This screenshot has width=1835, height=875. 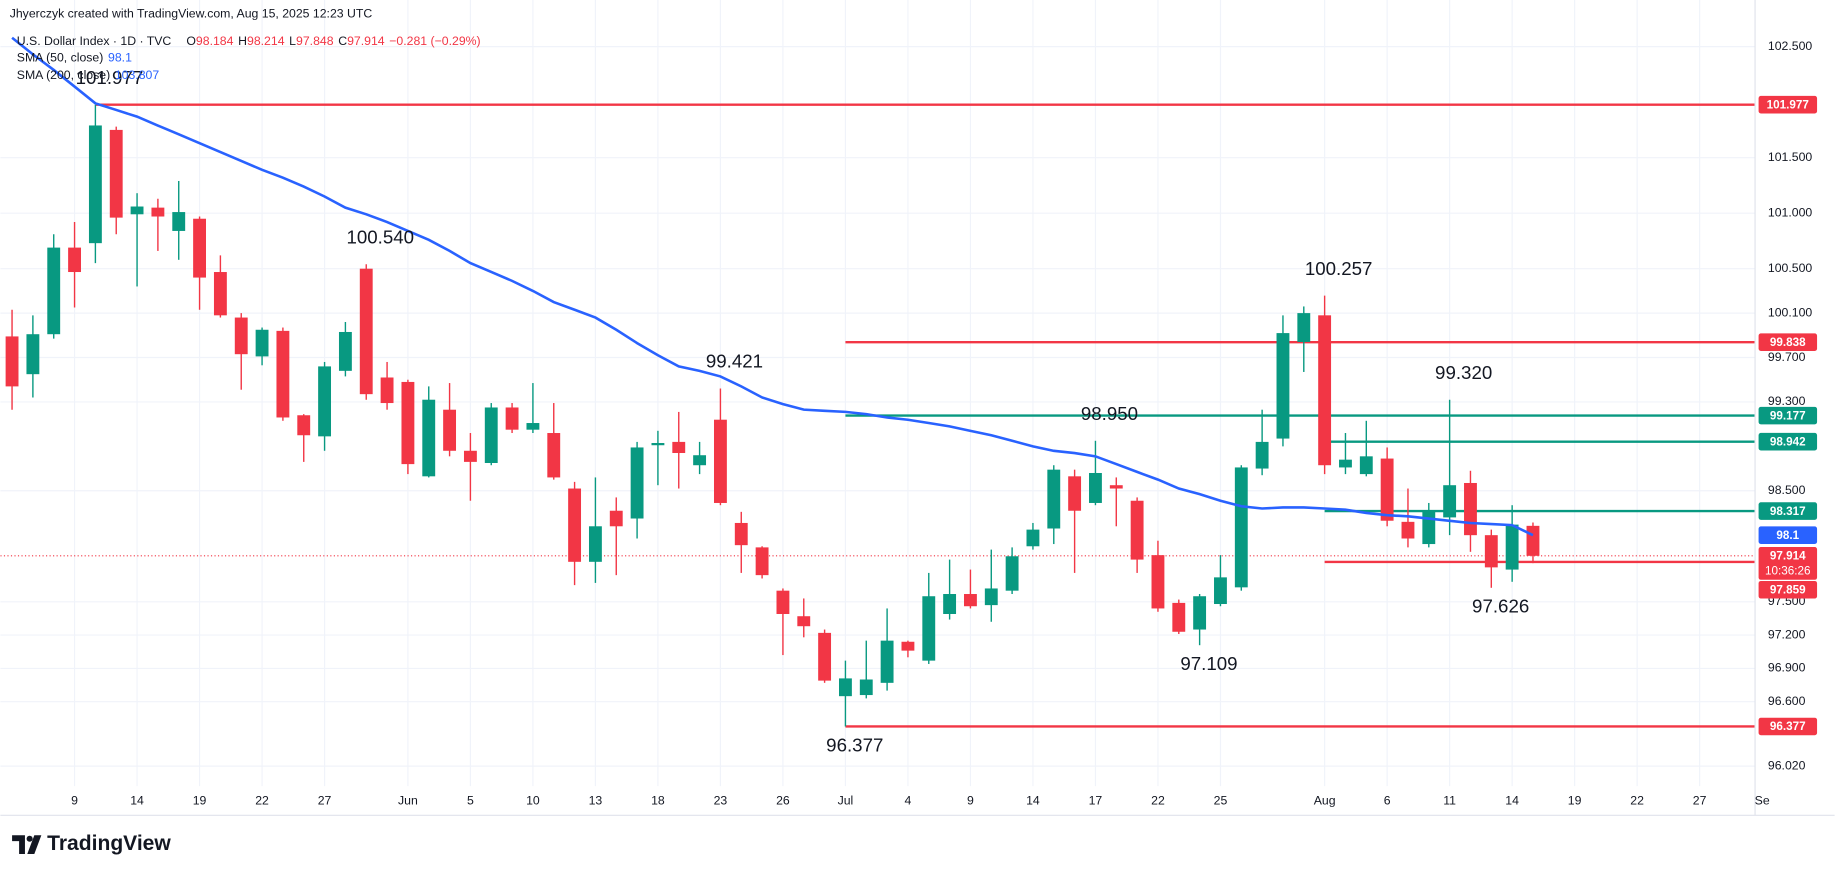 I want to click on sma-name: SMA (200, close), so click(x=63, y=75).